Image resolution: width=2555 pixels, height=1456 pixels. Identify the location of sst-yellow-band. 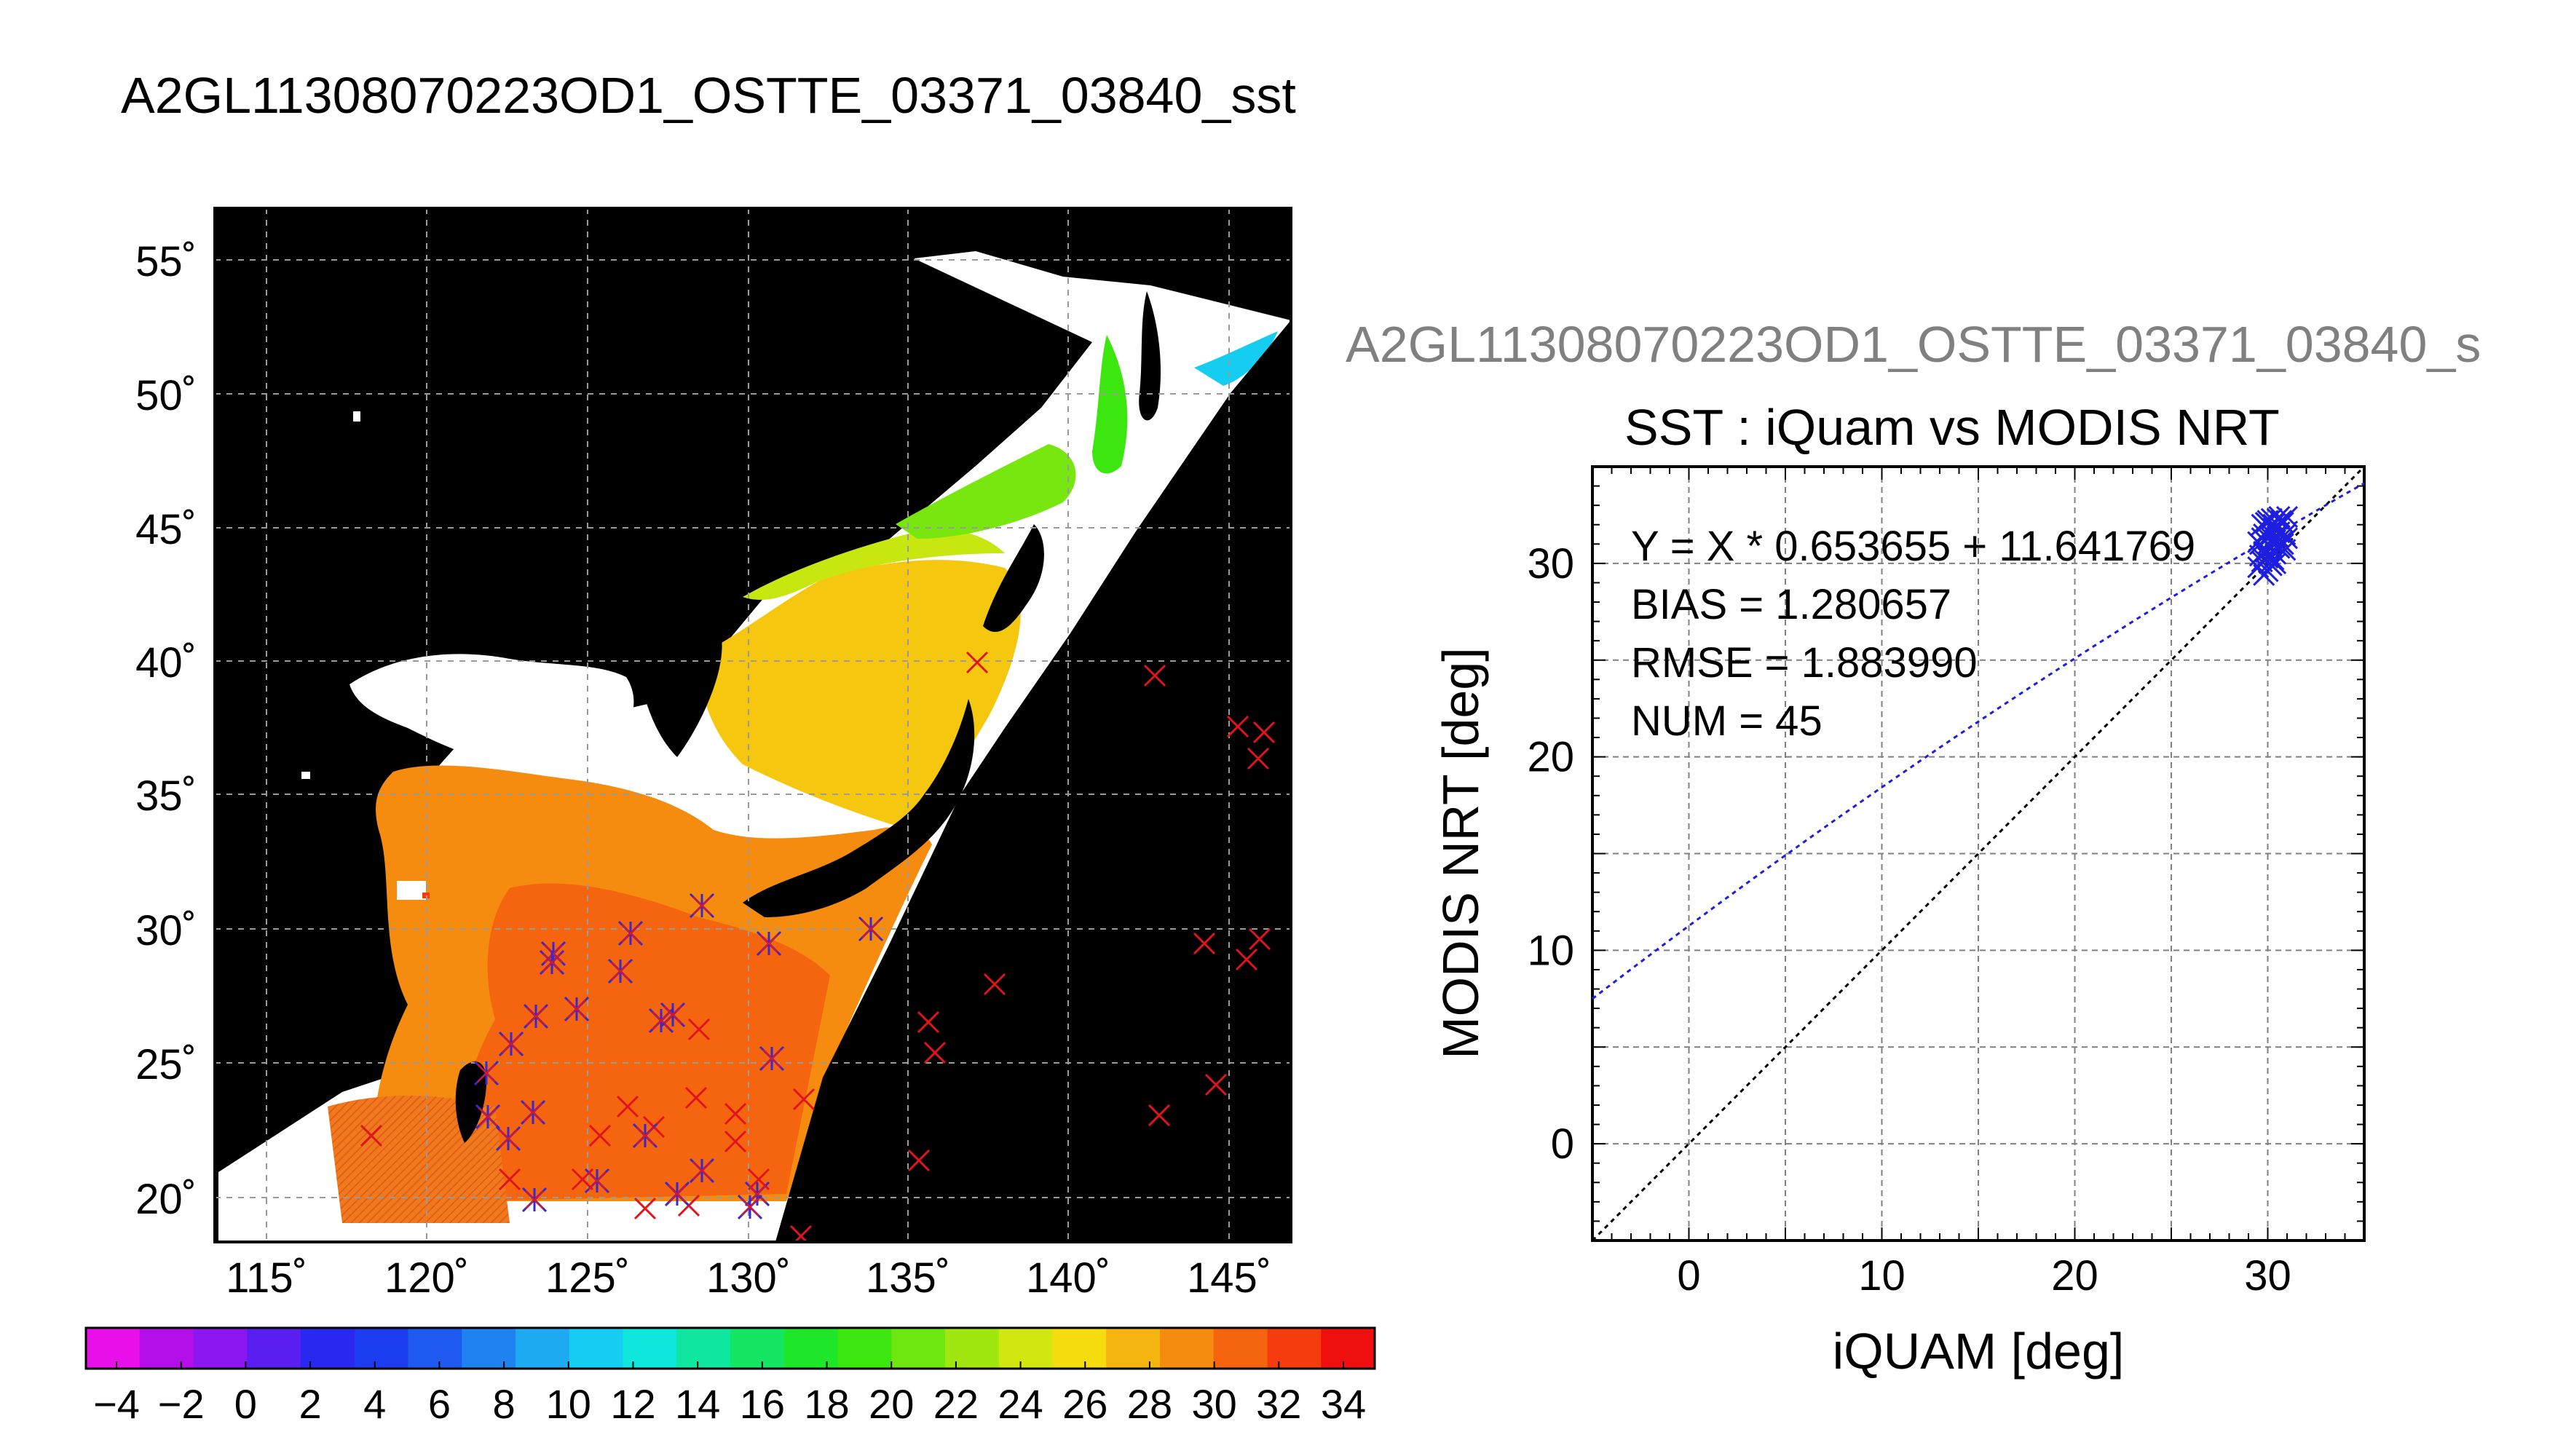
(860, 695).